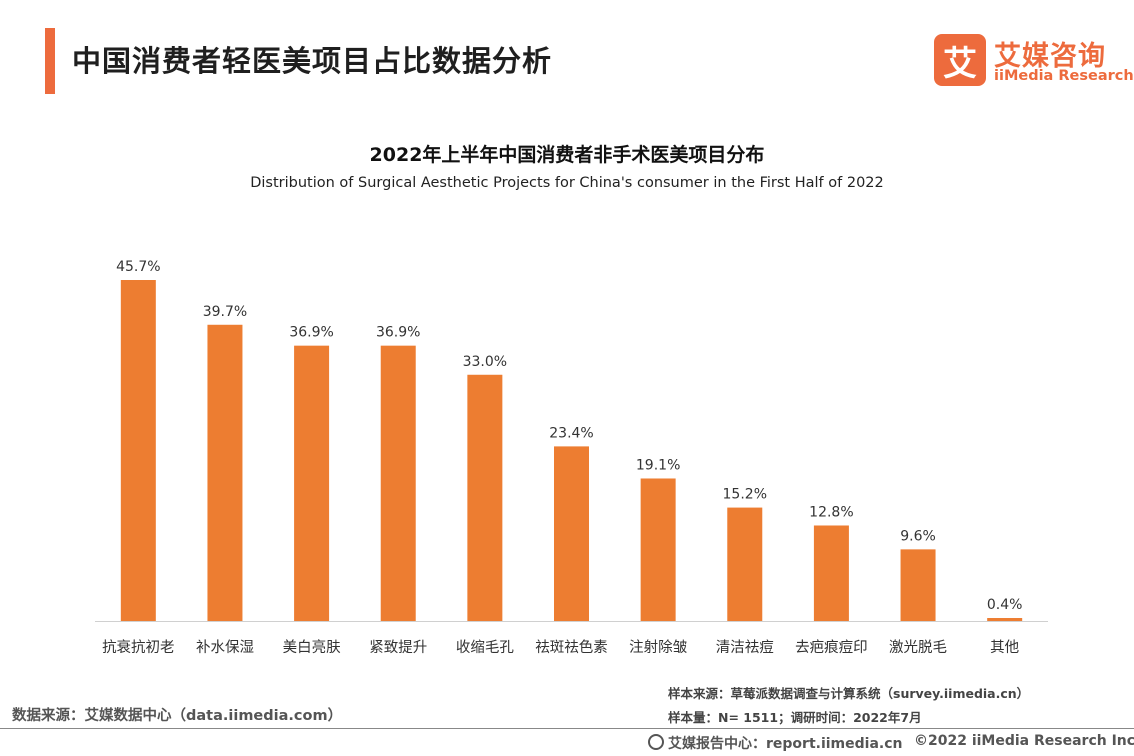 This screenshot has height=756, width=1134. Describe the element at coordinates (658, 647) in the screenshot. I see `category-label-6: 注射除皱` at that location.